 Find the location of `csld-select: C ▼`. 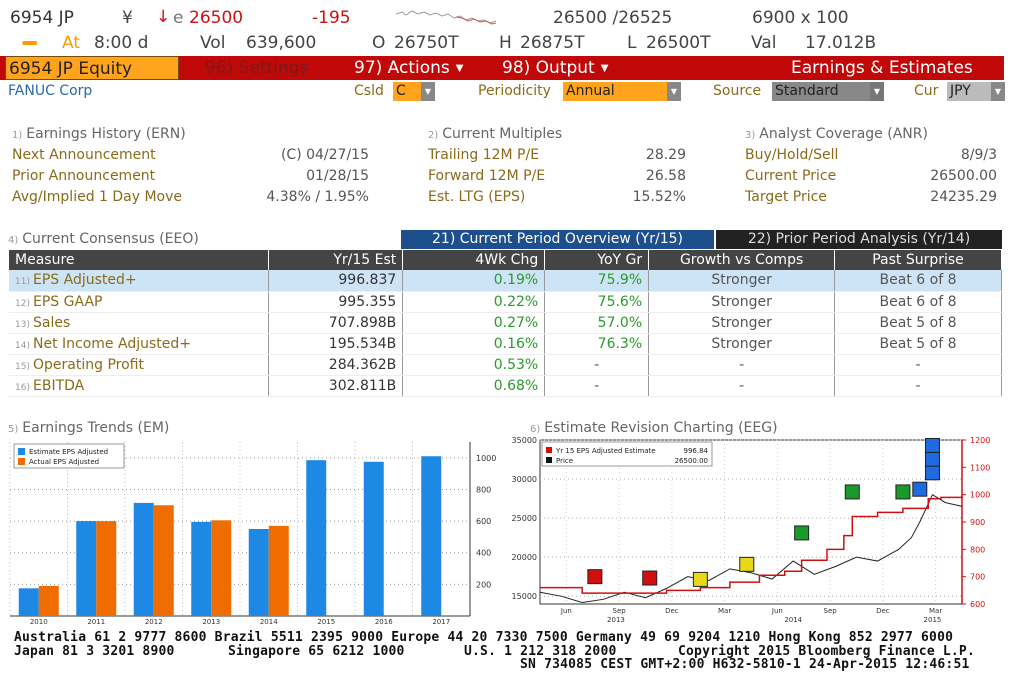

csld-select: C ▼ is located at coordinates (414, 91).